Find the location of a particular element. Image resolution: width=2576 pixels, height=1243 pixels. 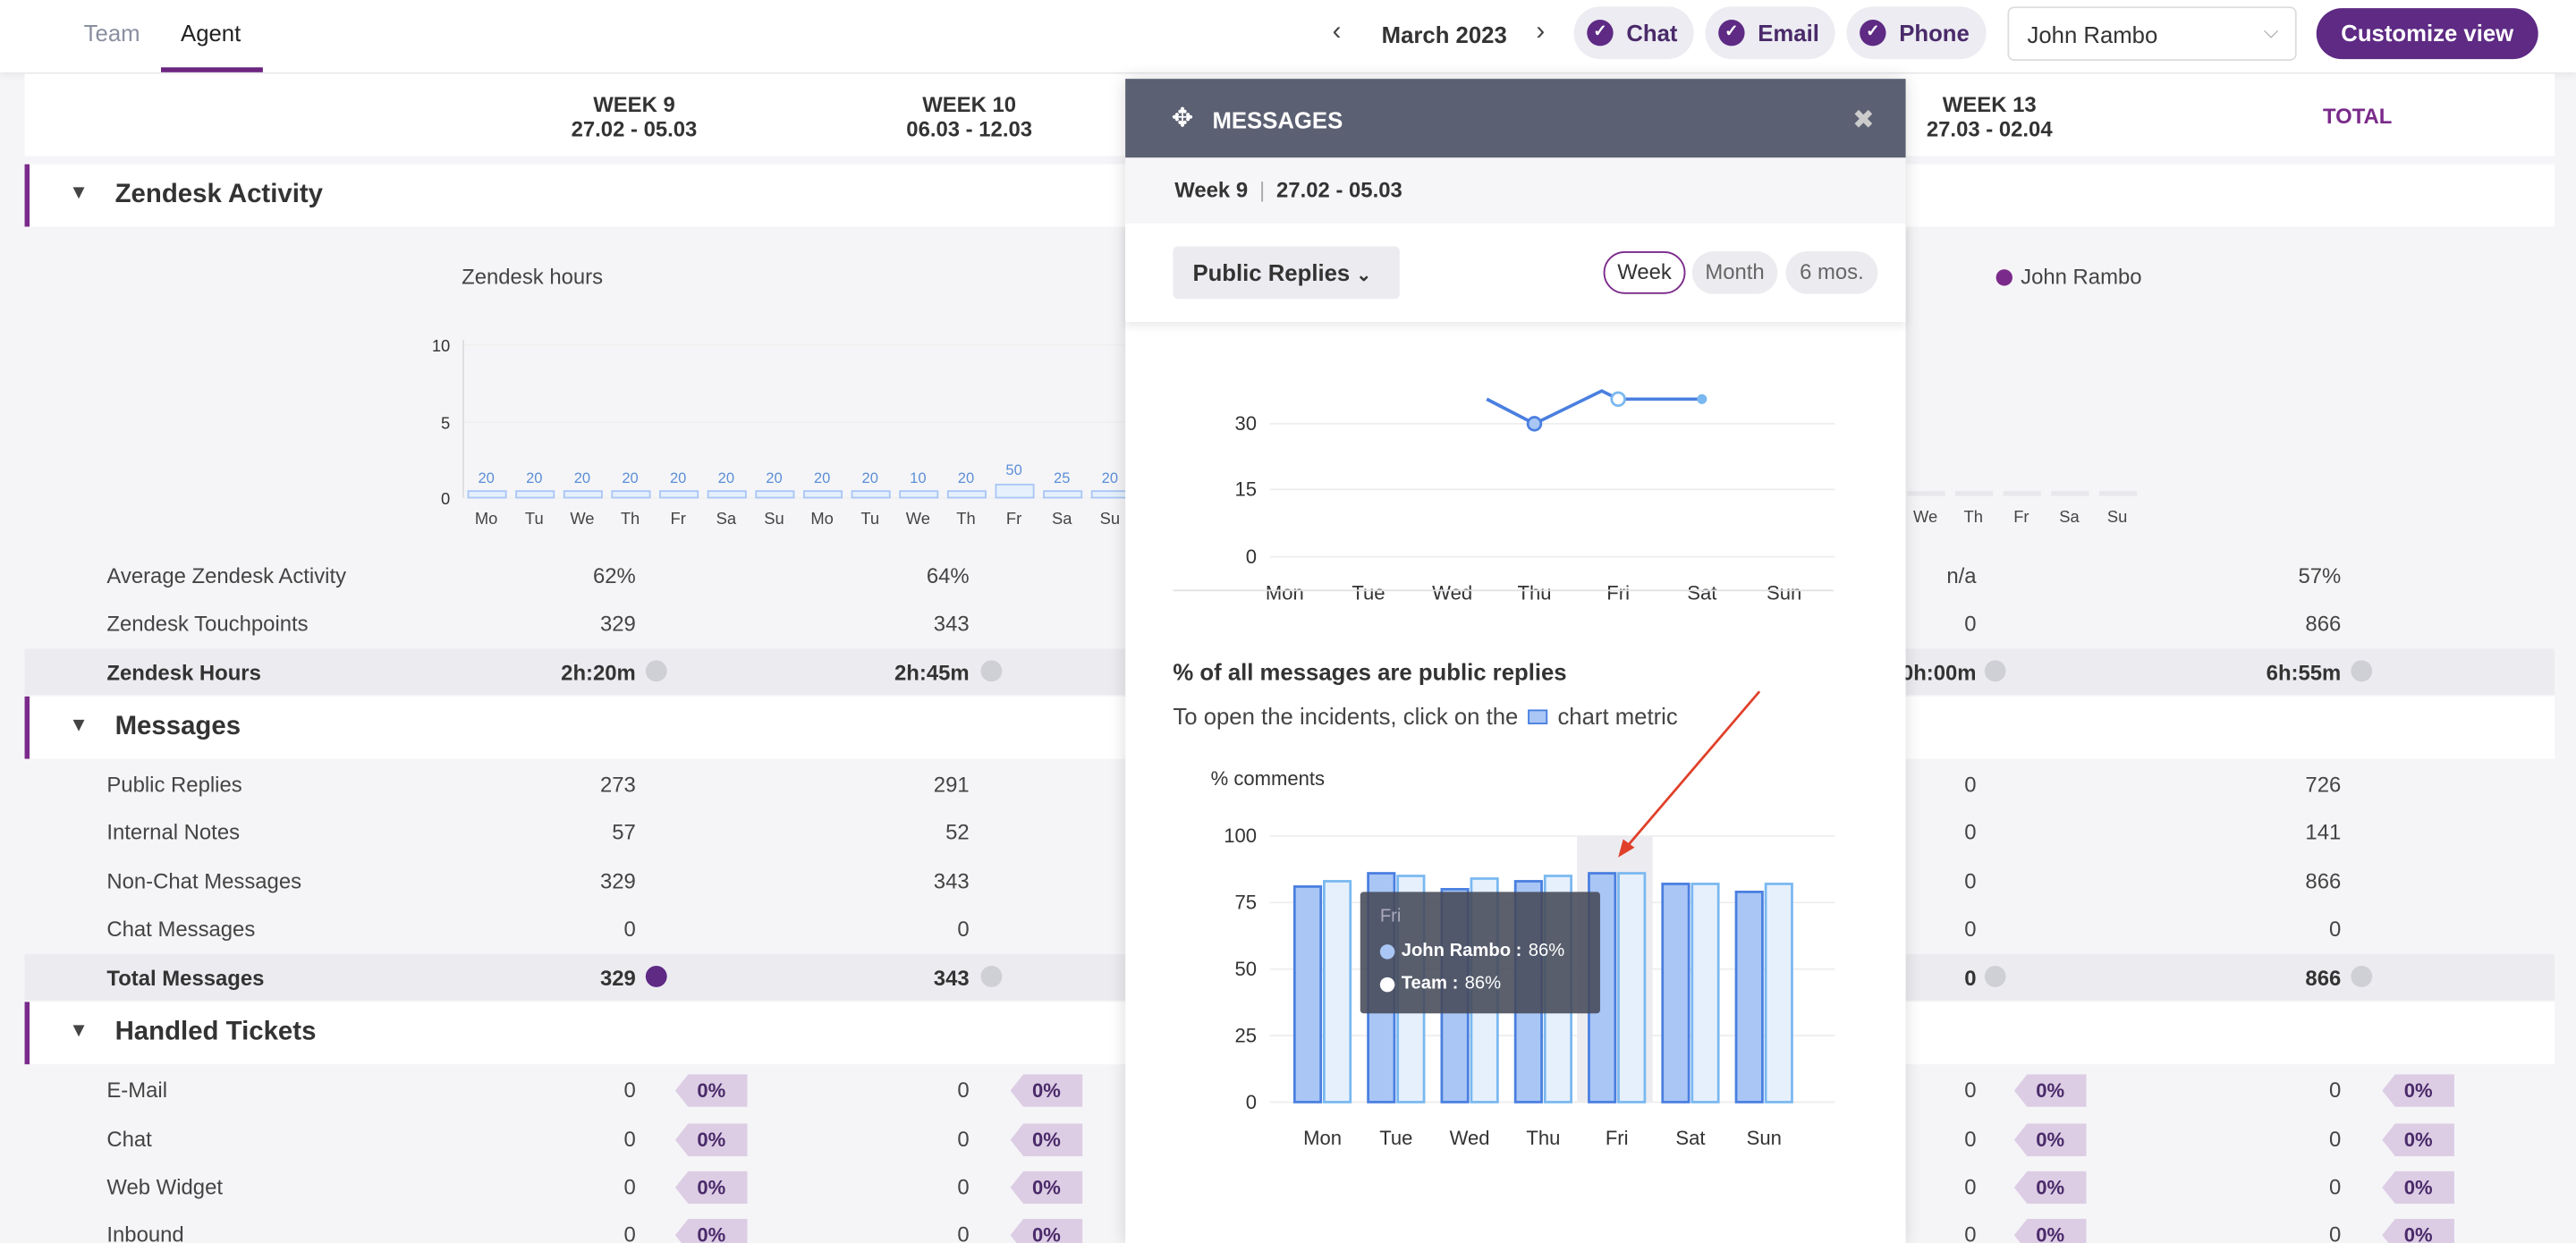

cell-value: n/a is located at coordinates (1961, 575).